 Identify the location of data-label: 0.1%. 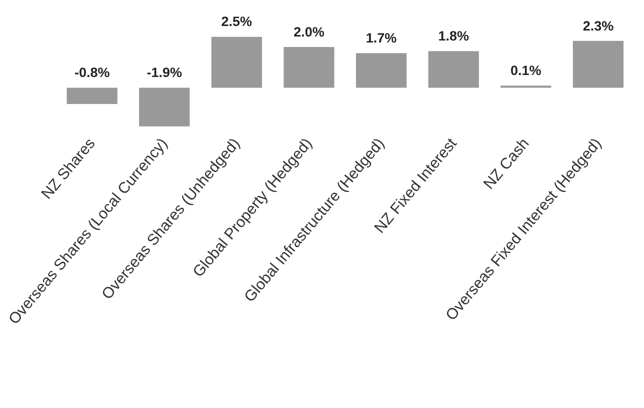
(526, 70).